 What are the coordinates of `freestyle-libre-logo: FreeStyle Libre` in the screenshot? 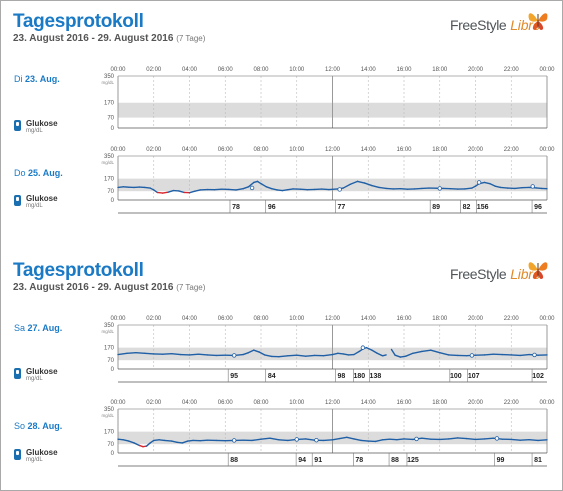 It's located at (499, 23).